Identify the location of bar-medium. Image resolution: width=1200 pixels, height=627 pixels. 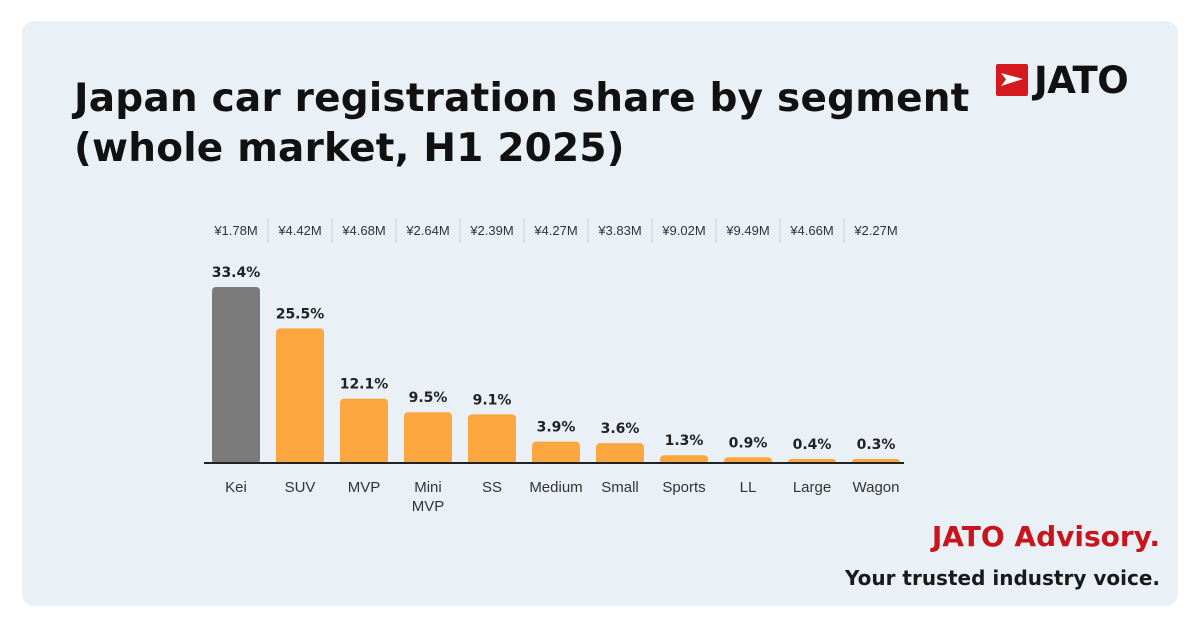
(556, 452).